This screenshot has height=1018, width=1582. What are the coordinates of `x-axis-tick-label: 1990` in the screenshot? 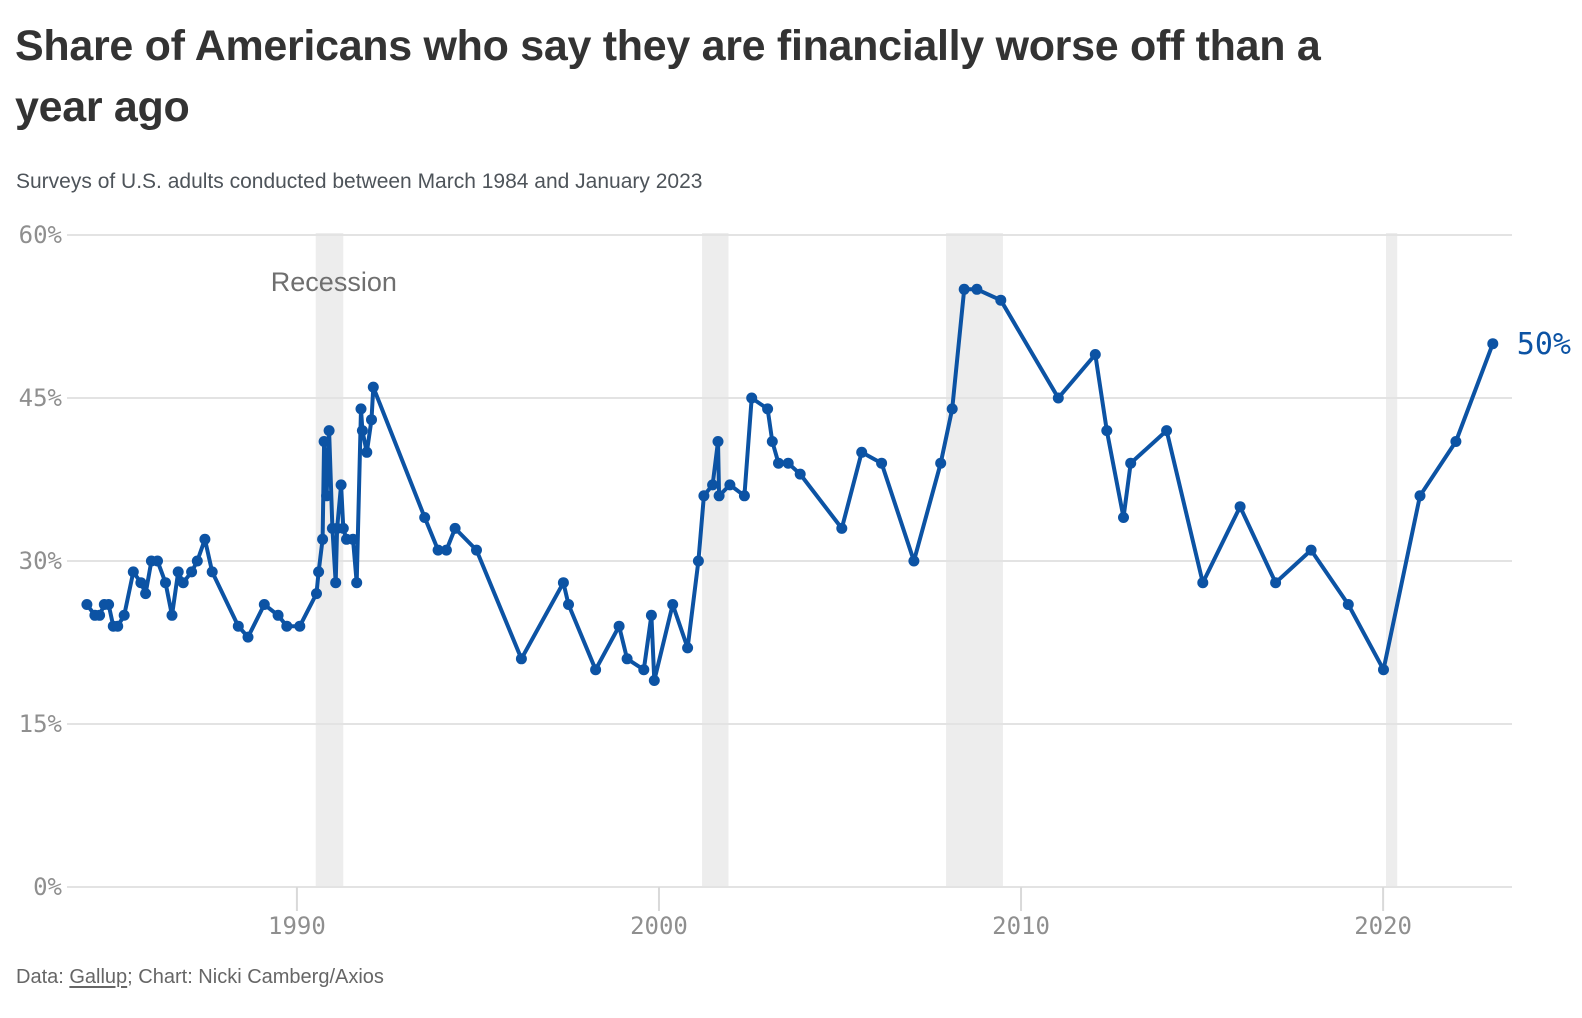 It's located at (297, 926).